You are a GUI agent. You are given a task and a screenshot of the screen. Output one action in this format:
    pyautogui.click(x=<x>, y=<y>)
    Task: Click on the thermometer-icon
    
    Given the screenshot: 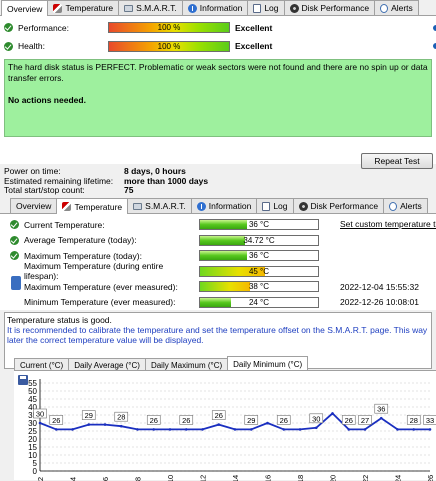 What is the action you would take?
    pyautogui.click(x=66, y=206)
    